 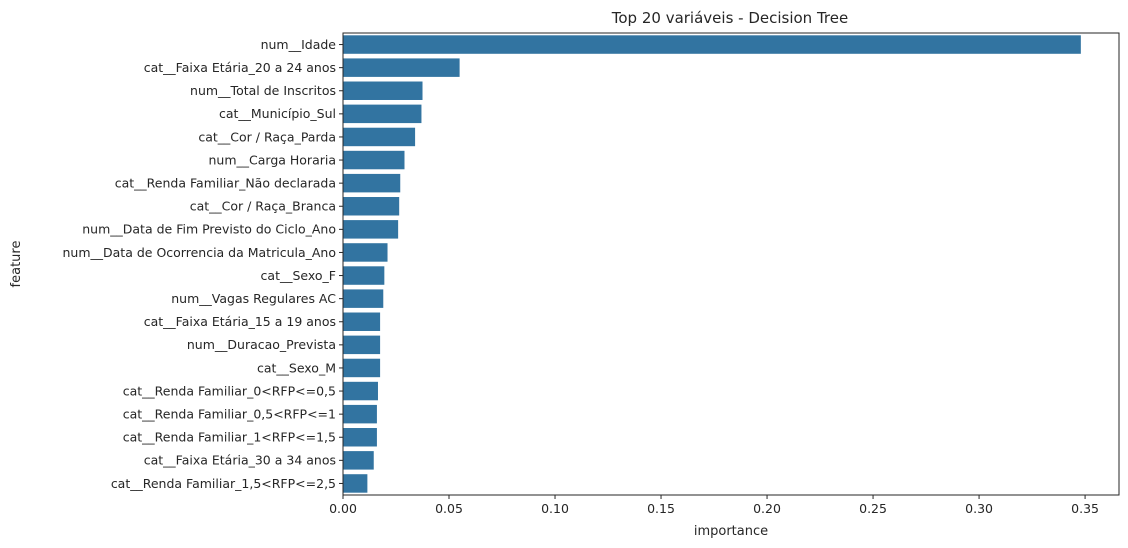 I want to click on y-tick-label: num__Data de Fim Previsto do Ciclo_Ano, so click(x=209, y=229).